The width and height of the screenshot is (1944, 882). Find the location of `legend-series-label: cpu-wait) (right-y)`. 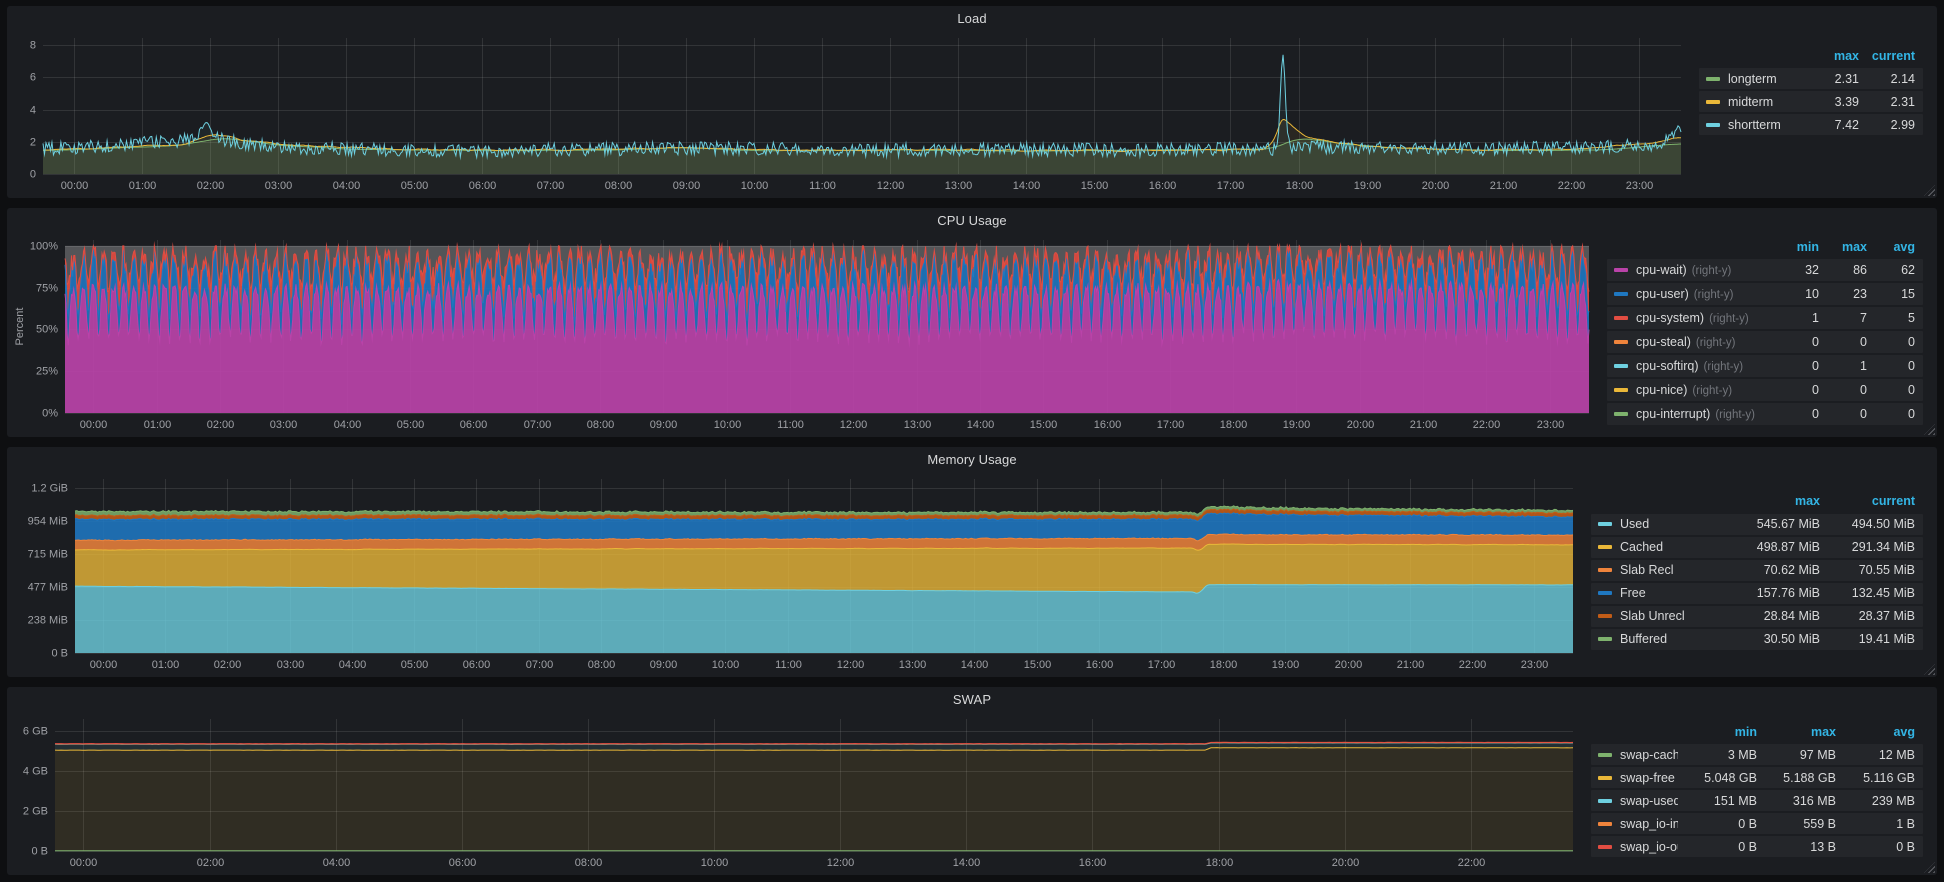

legend-series-label: cpu-wait) (right-y) is located at coordinates (1684, 269).